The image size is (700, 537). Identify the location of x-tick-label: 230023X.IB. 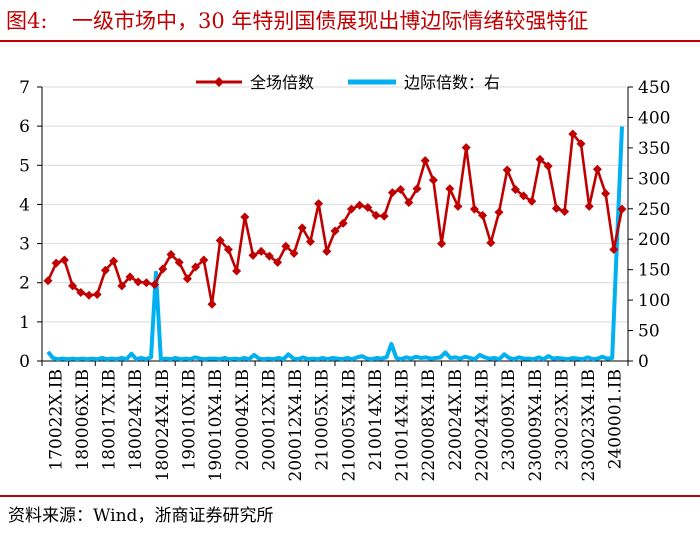
(562, 420).